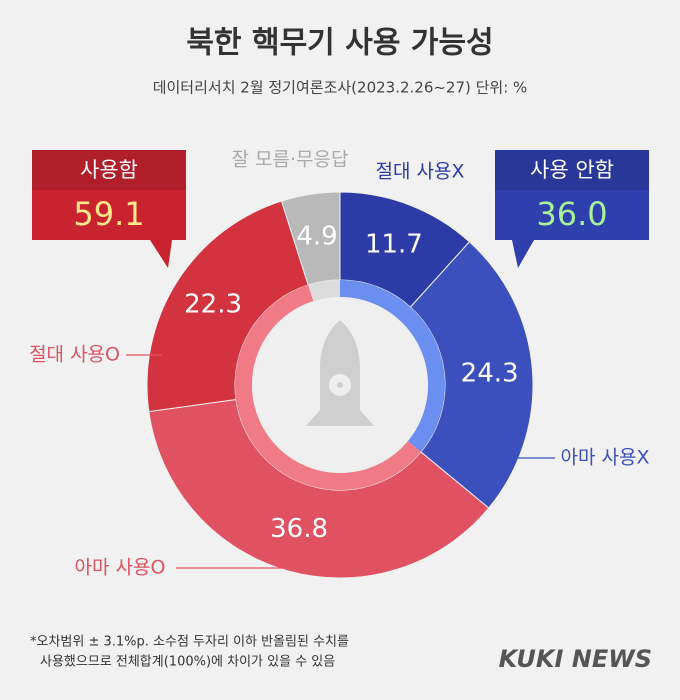 This screenshot has height=700, width=680. Describe the element at coordinates (340, 373) in the screenshot. I see `missile-icon` at that location.